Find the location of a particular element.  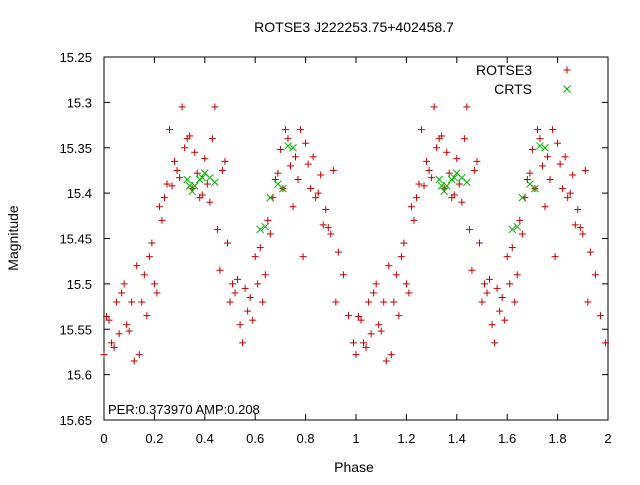

x-tick-label: 1.4 is located at coordinates (457, 438).